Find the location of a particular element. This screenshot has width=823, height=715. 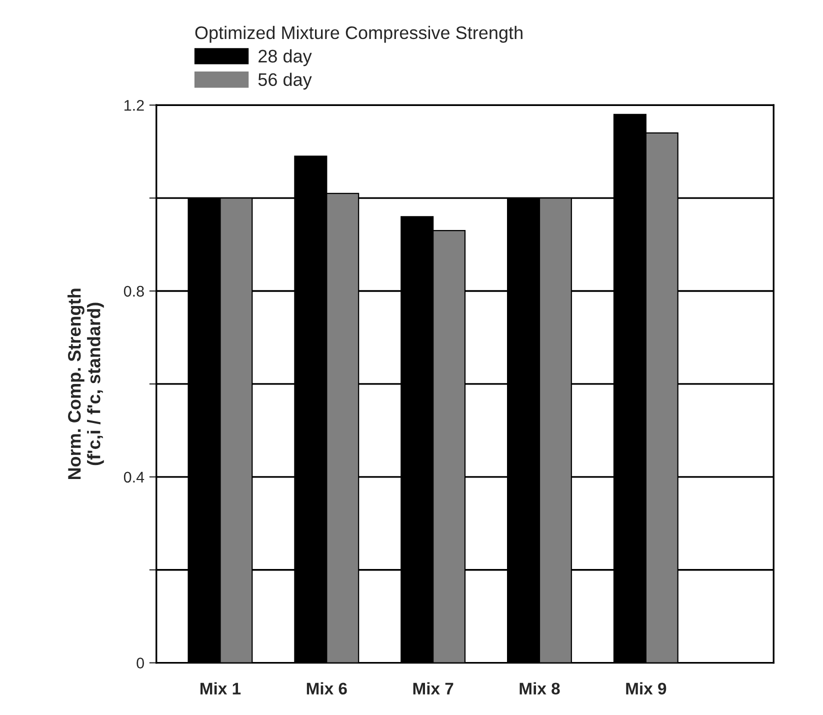

y-tick-label: 0 is located at coordinates (140, 663).